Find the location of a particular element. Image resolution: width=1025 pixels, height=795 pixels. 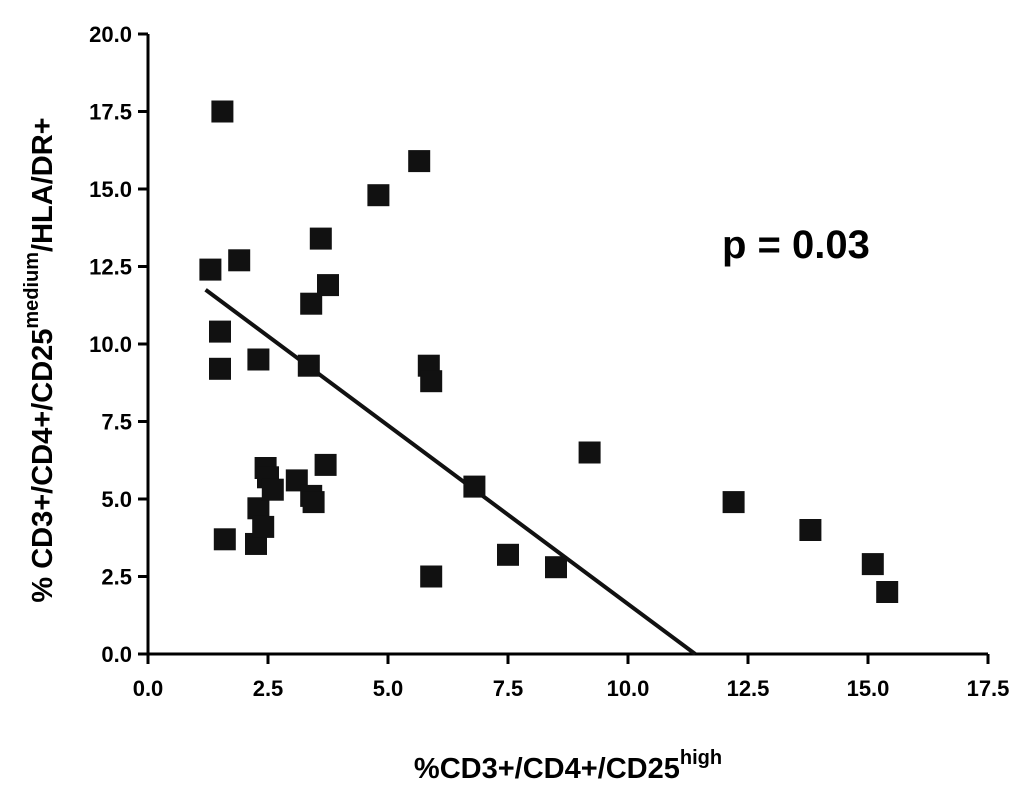

p-value-annotation: p = 0.03 is located at coordinates (796, 245).